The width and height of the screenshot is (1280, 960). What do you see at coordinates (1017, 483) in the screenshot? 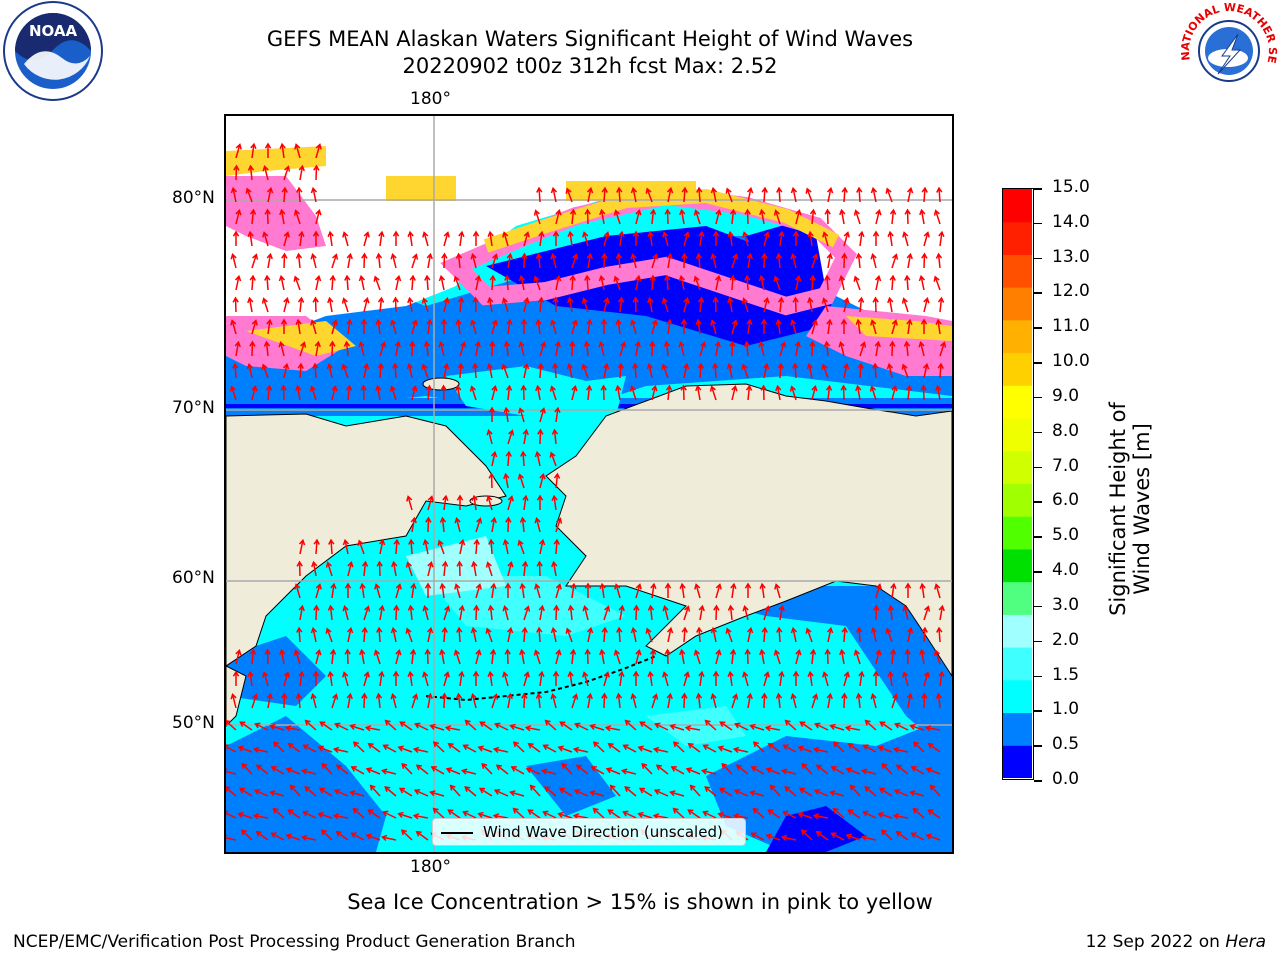
I see `colorbar-swatches` at bounding box center [1017, 483].